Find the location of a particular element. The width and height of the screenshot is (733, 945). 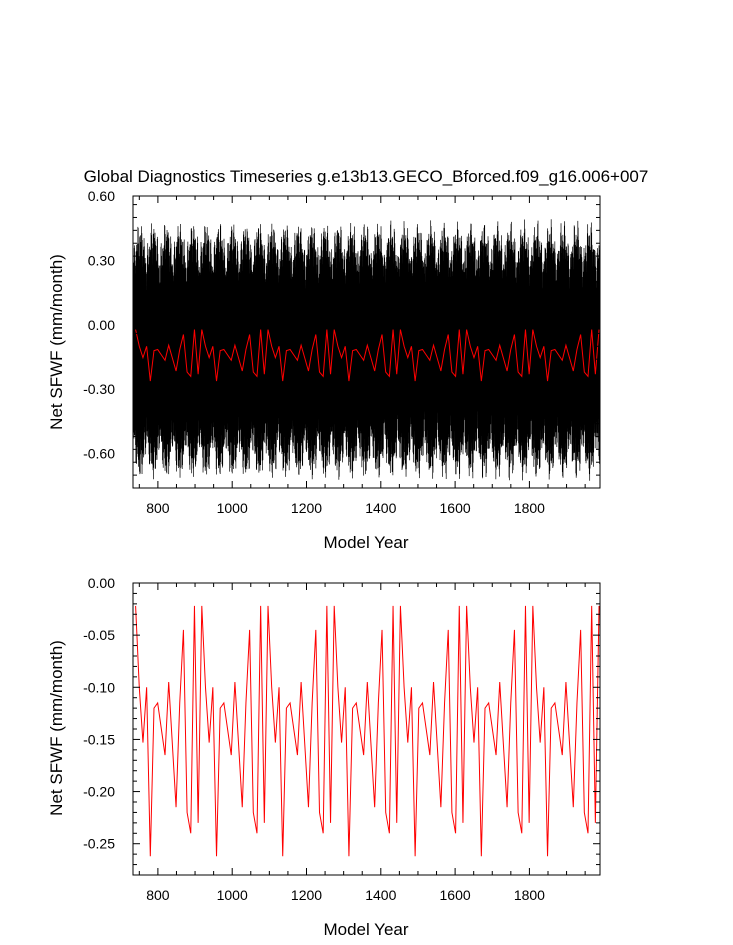

y-tick-label: -0.15 is located at coordinates (99, 739).